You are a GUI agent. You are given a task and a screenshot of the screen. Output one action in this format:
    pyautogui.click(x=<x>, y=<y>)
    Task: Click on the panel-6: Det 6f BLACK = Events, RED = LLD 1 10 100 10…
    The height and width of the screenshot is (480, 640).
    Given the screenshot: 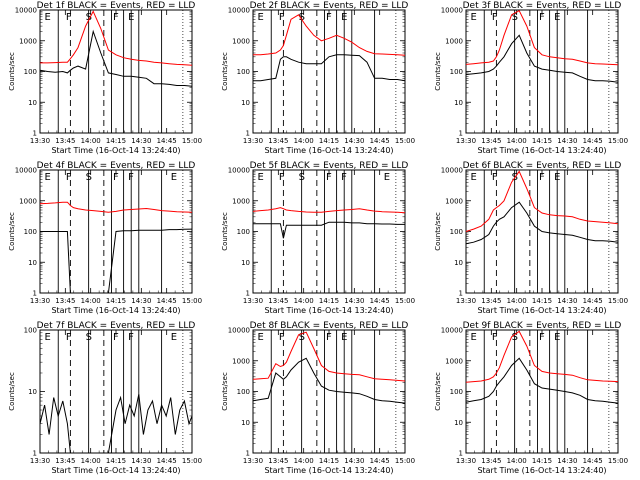 What is the action you would take?
    pyautogui.click(x=531, y=238)
    